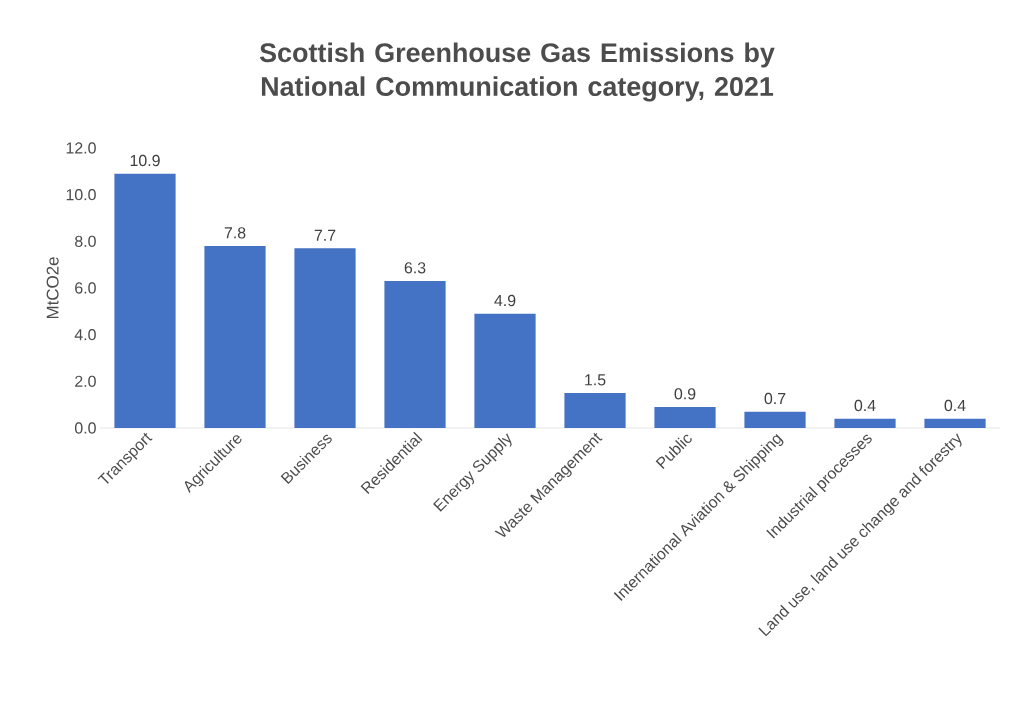  What do you see at coordinates (81, 195) in the screenshot?
I see `y-tick-label: 10.0` at bounding box center [81, 195].